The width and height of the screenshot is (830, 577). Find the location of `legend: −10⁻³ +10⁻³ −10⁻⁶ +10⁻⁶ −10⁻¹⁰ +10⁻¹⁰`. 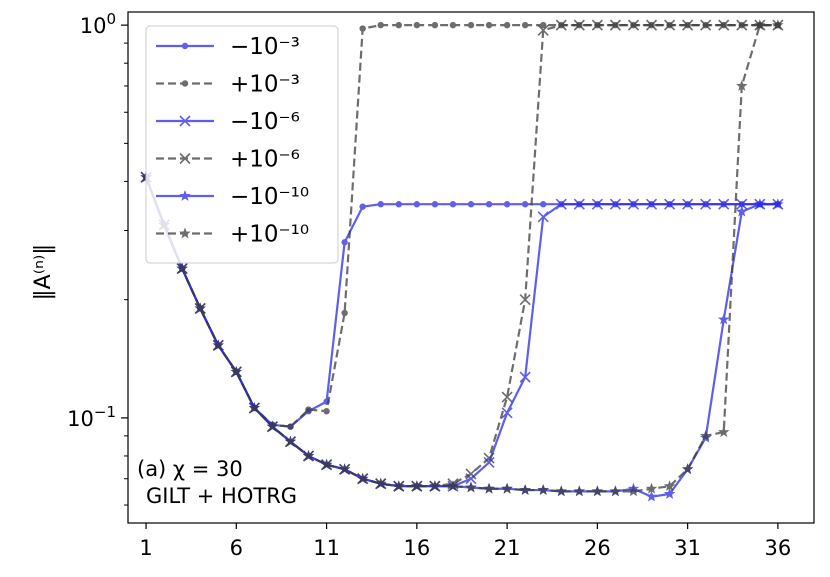

legend: −10⁻³ +10⁻³ −10⁻⁶ +10⁻⁶ −10⁻¹⁰ +10⁻¹⁰ is located at coordinates (242, 144).